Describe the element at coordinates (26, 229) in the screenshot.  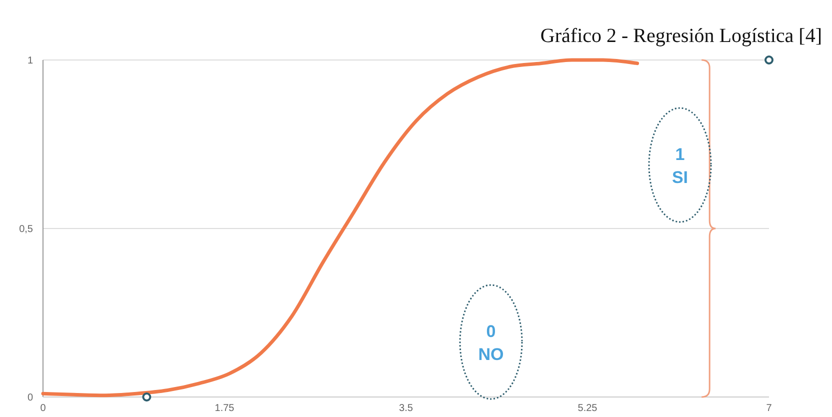
I see `y-tick-label: 0,5` at that location.